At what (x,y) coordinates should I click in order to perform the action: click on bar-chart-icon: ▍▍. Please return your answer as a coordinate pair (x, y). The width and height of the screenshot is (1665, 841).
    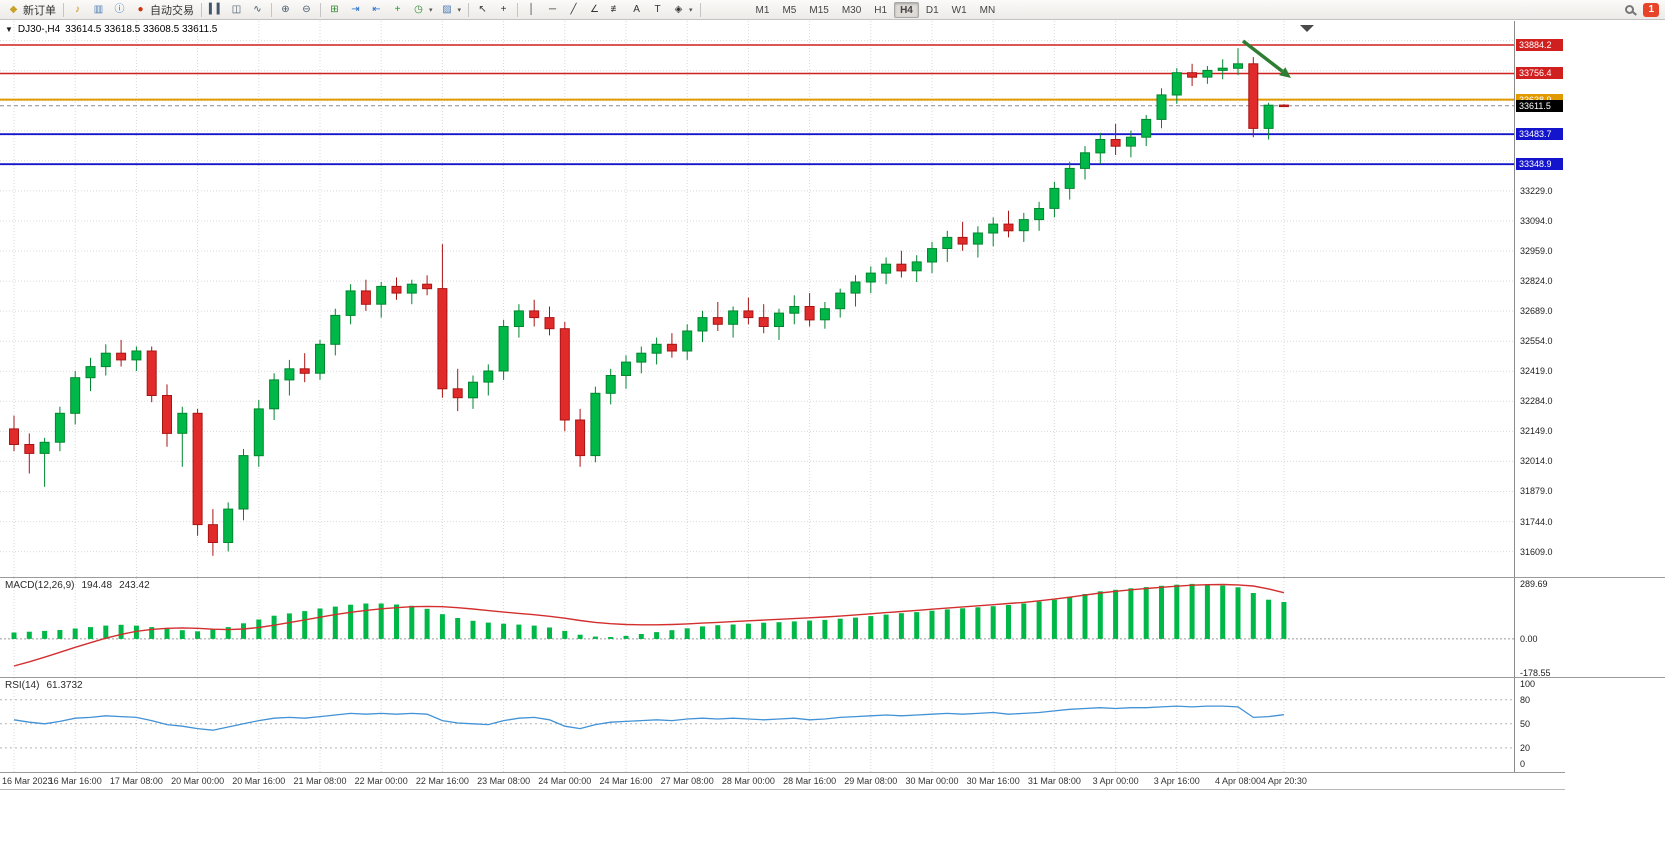
    Looking at the image, I should click on (217, 9).